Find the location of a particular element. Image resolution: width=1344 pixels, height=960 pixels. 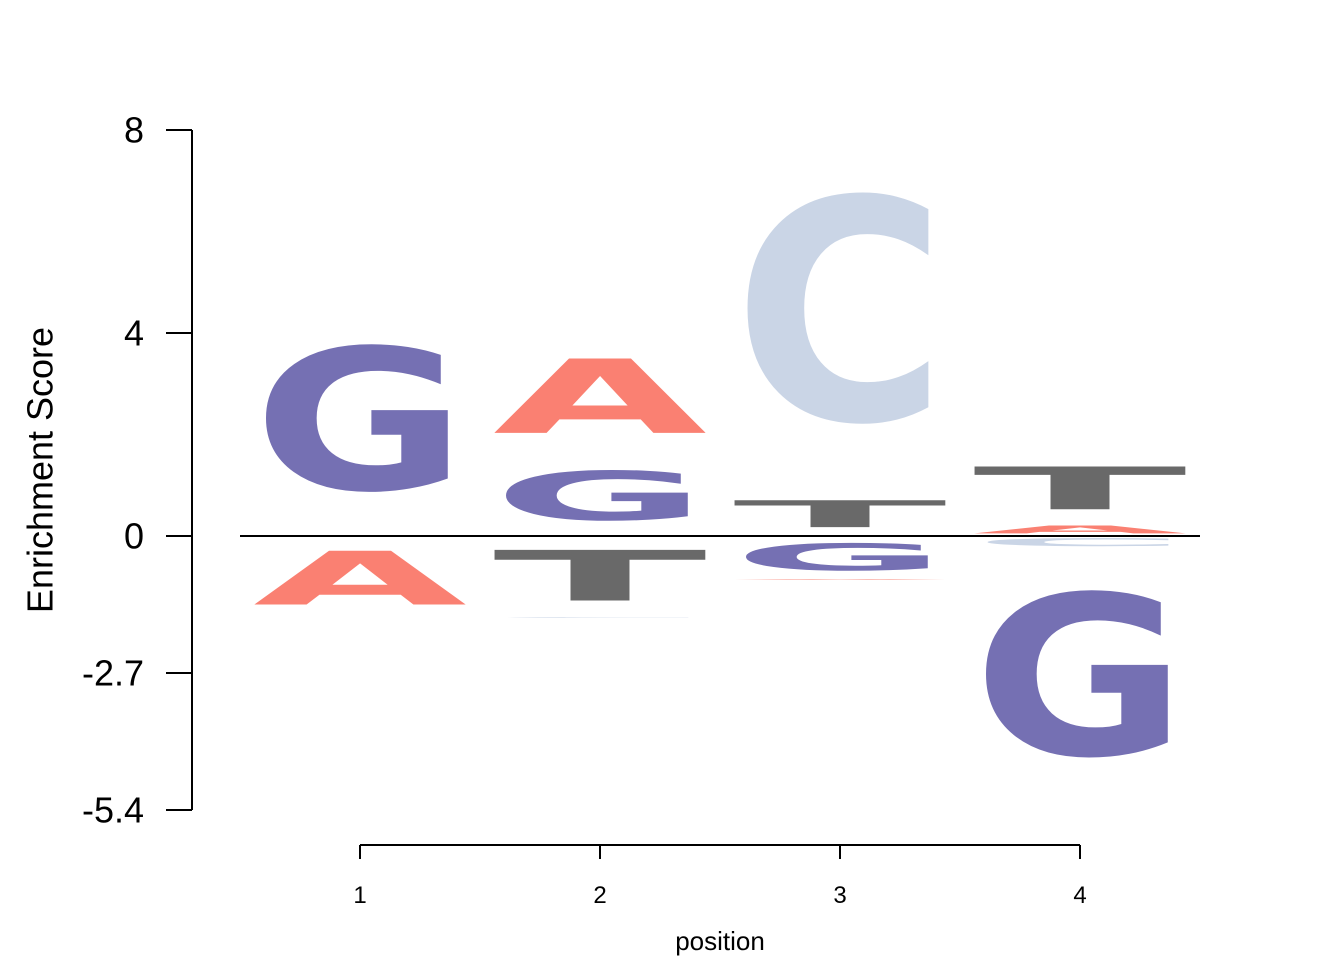

x-axis: 1 2 3 4 is located at coordinates (719, 877).